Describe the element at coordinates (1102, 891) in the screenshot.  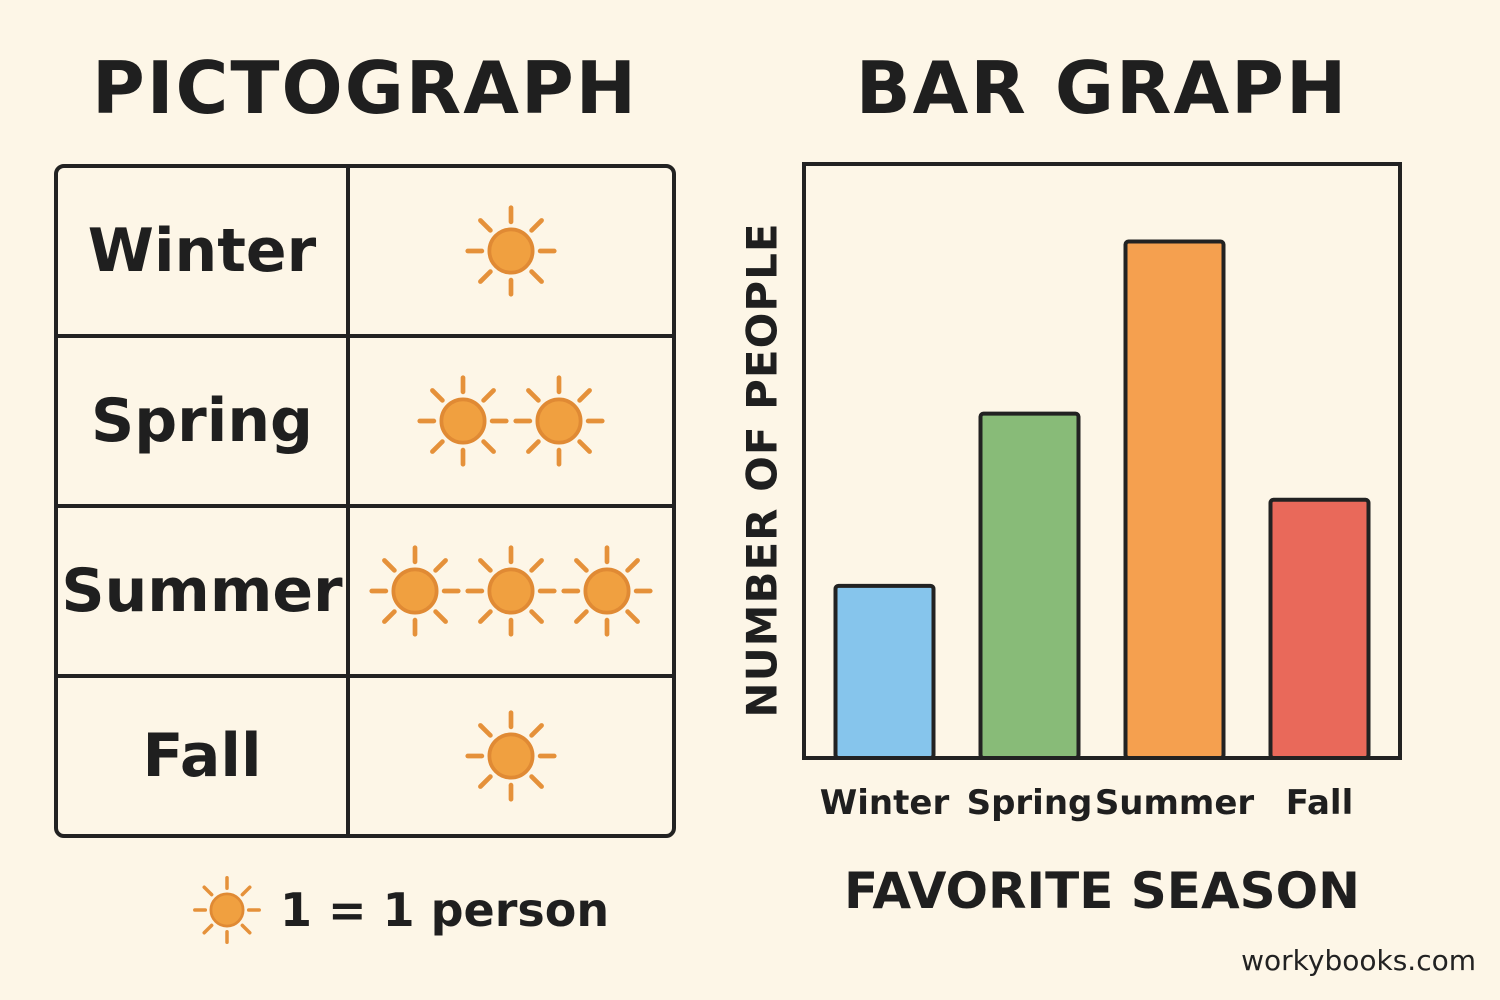
I see `x-axis-label: FAVORITE SEASON` at that location.